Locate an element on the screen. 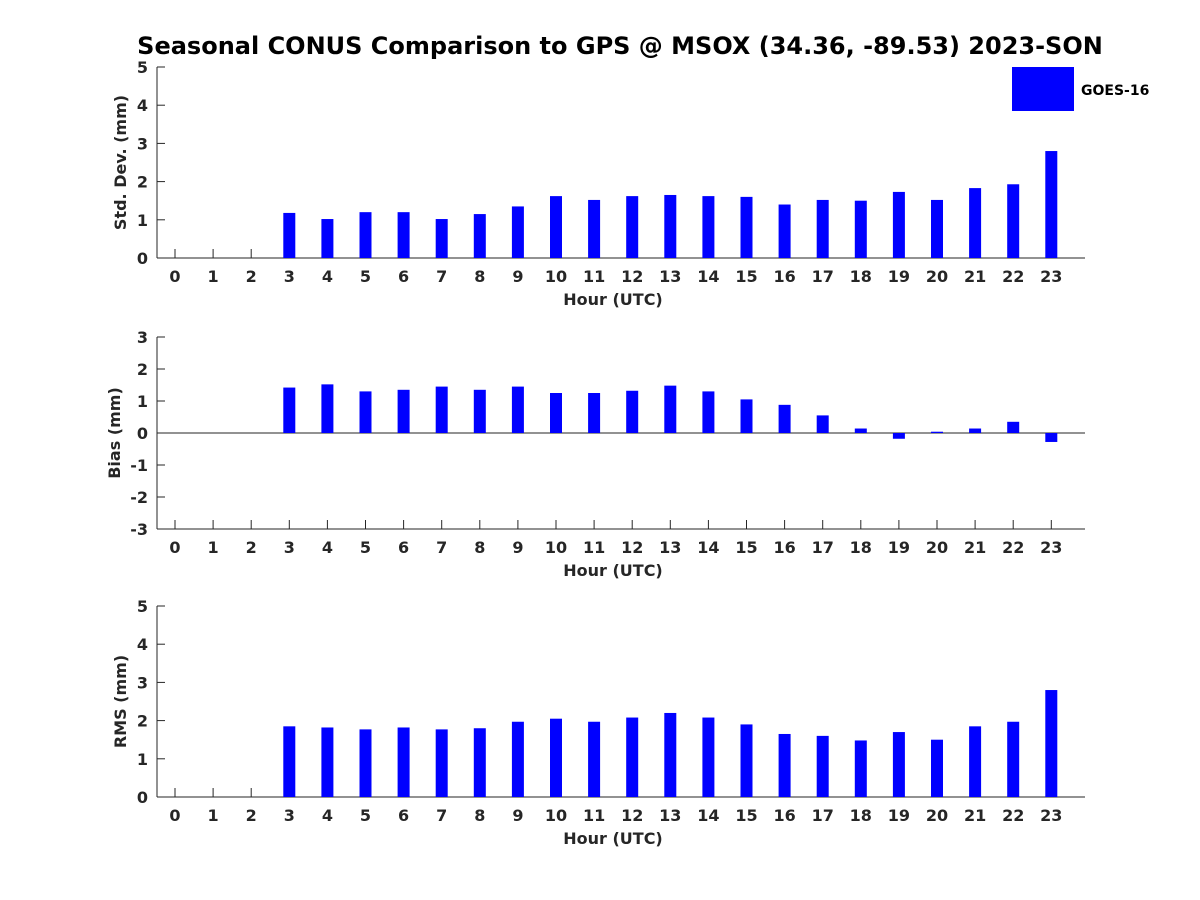  y-tick-label: 5 is located at coordinates (142, 67).